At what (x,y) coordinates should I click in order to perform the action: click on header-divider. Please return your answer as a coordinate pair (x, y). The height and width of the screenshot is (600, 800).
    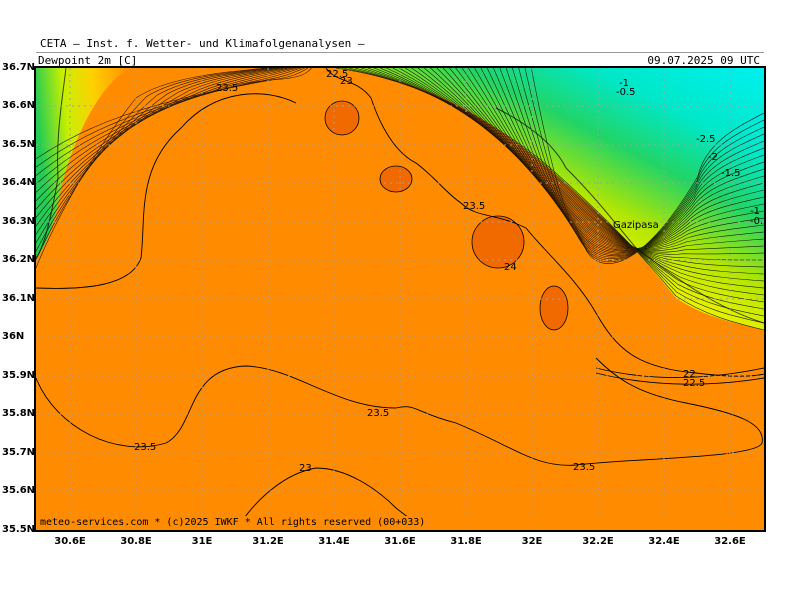
    Looking at the image, I should click on (400, 52).